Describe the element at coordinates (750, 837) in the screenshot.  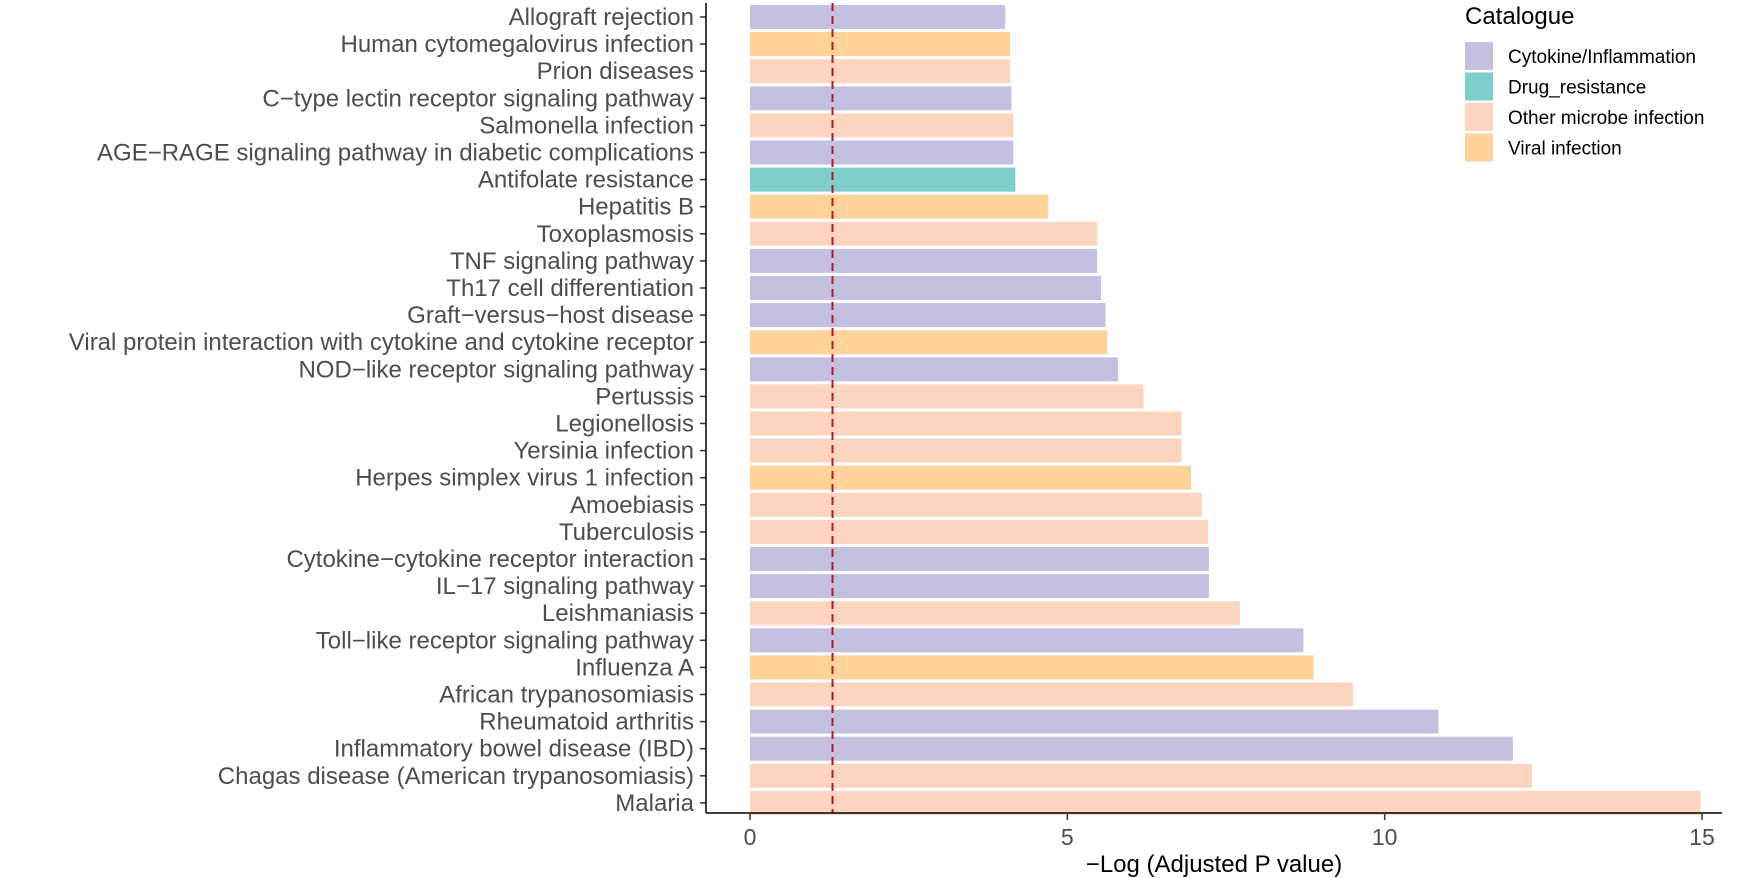
I see `x-tick-label: 0` at that location.